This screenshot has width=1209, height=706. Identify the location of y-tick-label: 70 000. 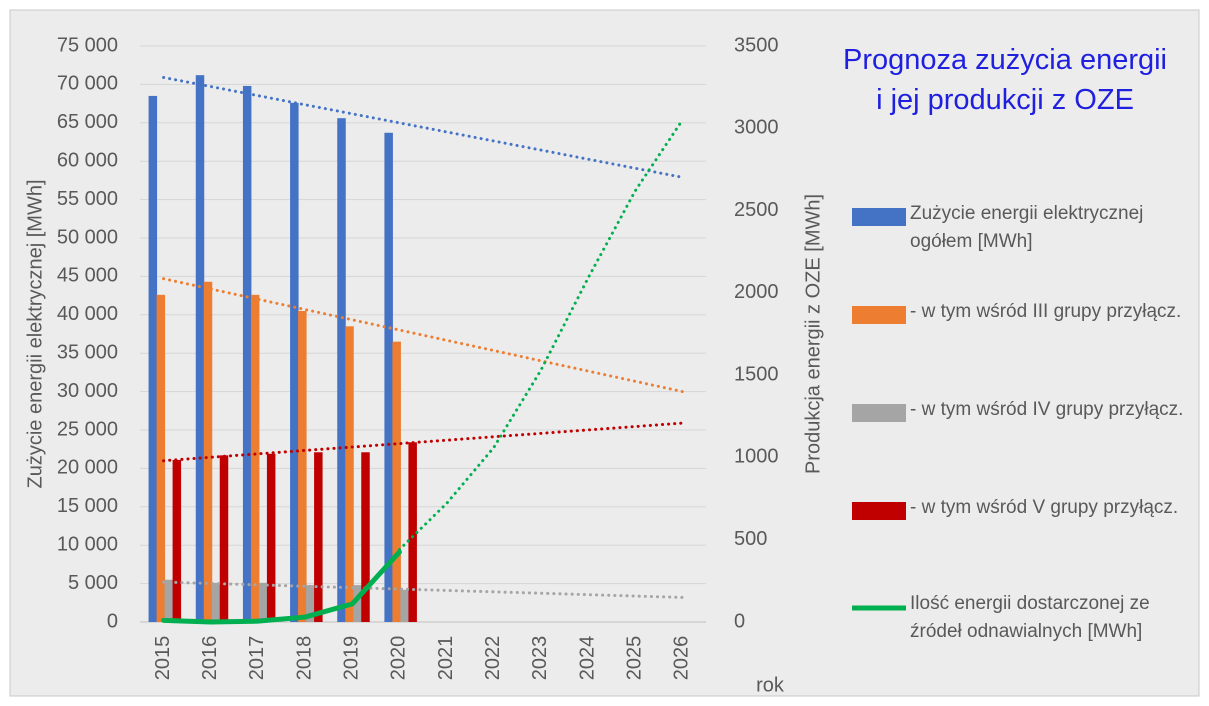
(87, 84).